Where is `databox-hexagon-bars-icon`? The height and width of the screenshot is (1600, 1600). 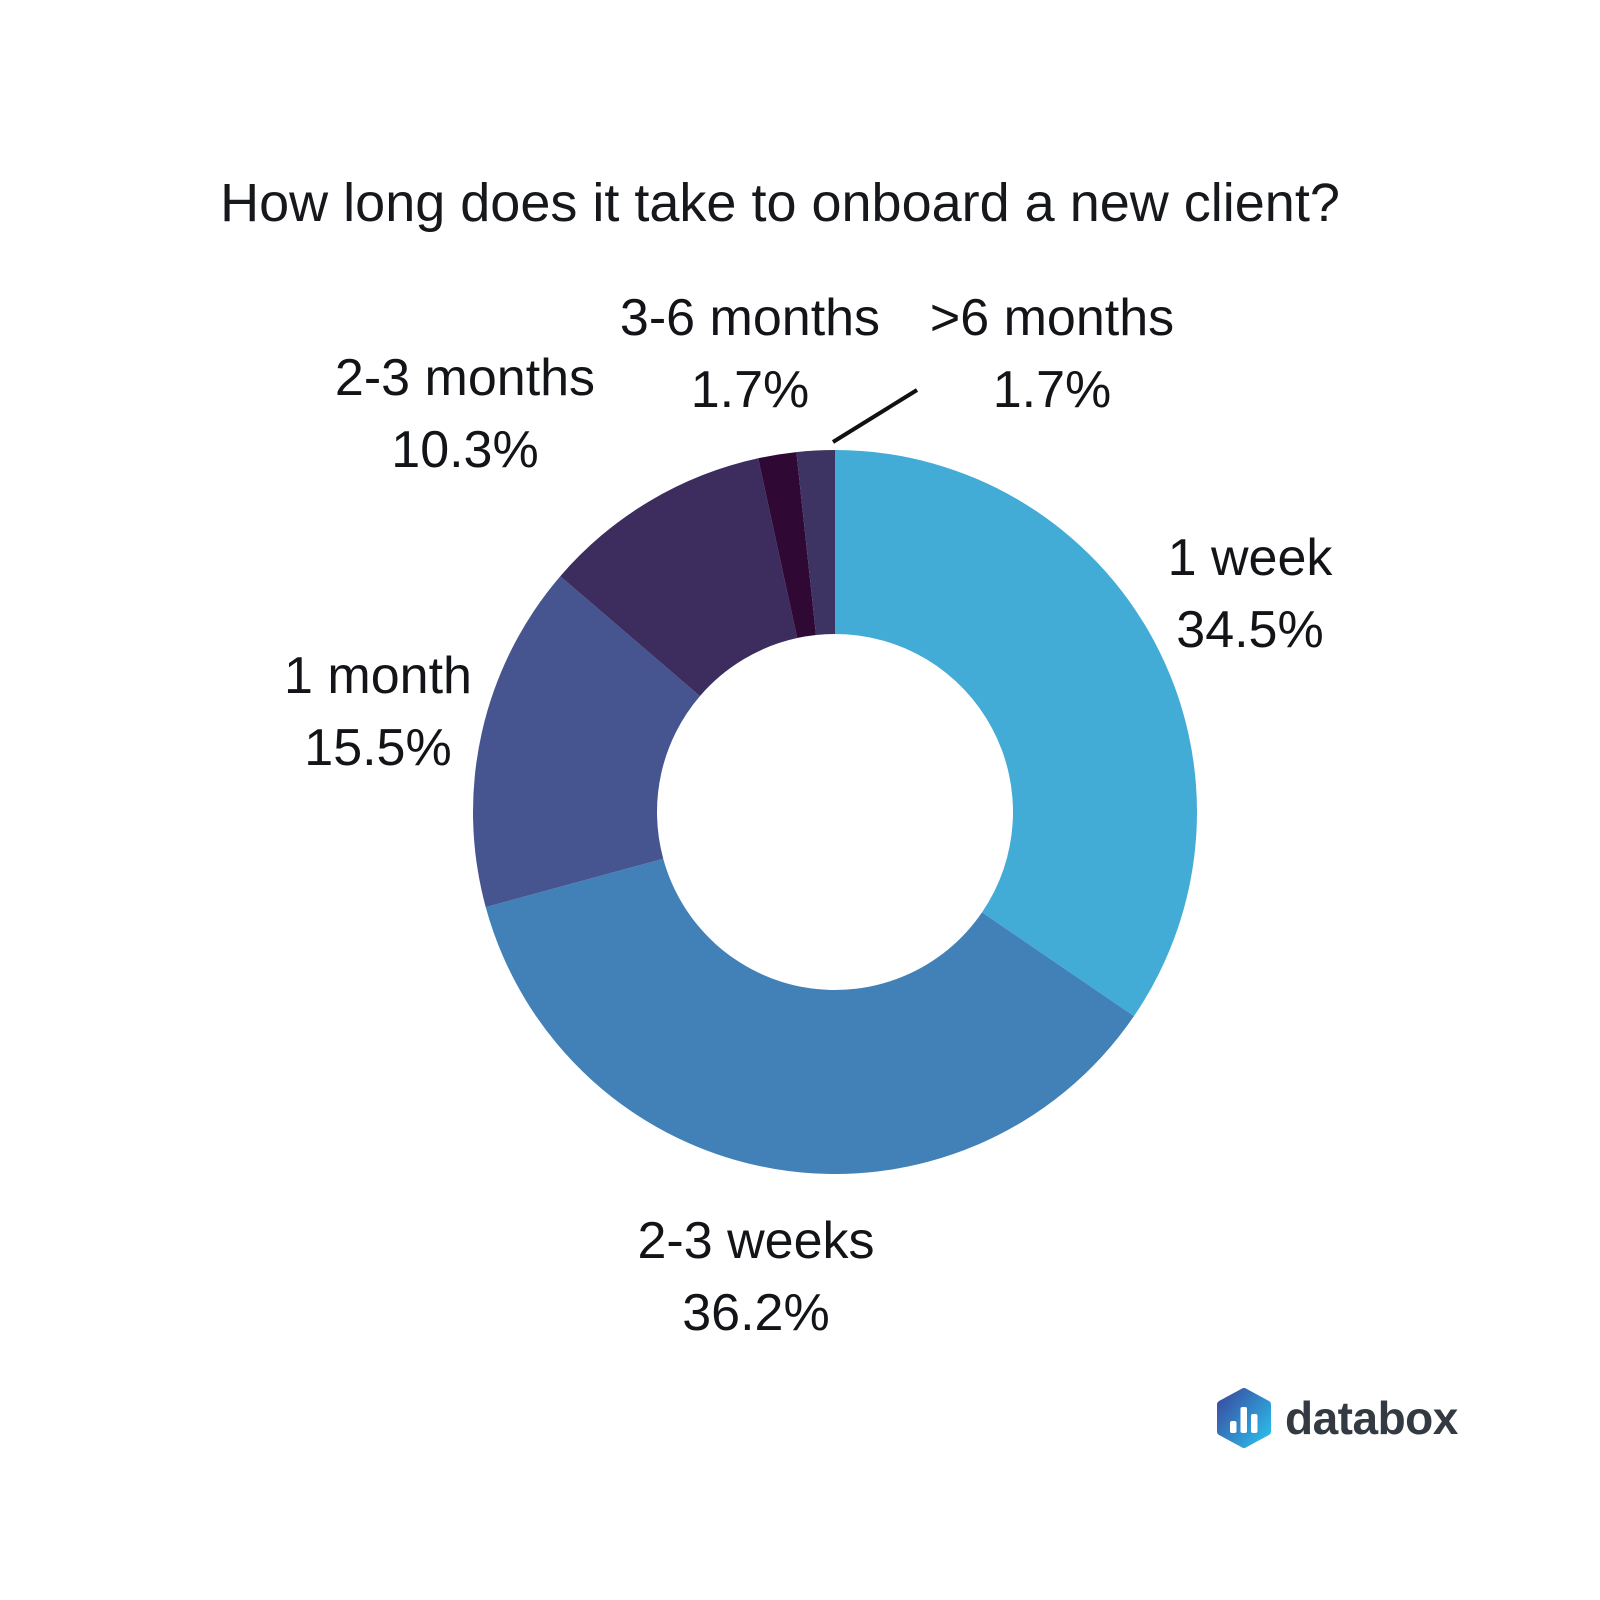 databox-hexagon-bars-icon is located at coordinates (1244, 1418).